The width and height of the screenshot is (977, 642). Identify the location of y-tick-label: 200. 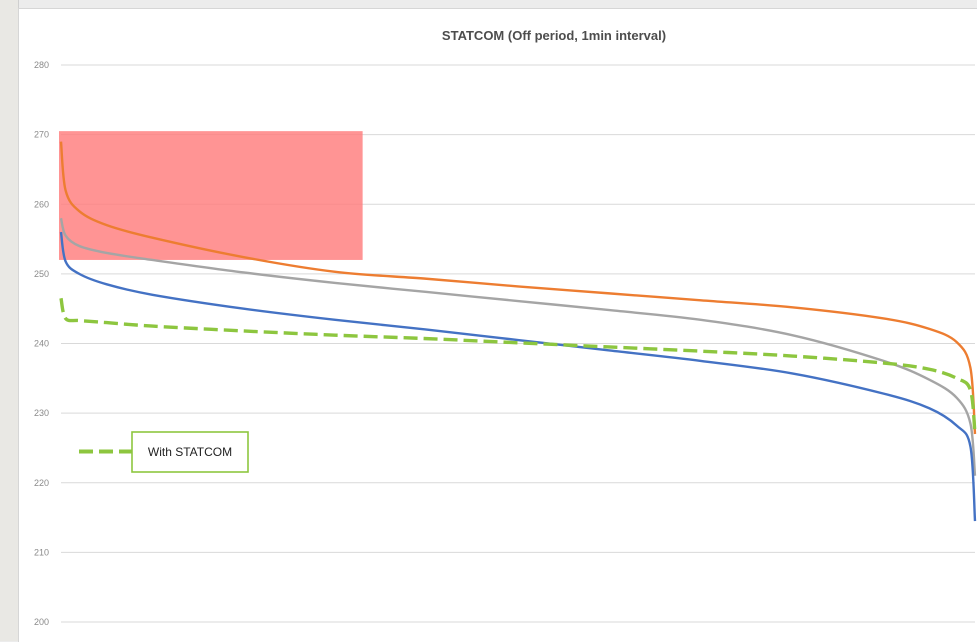
(41, 622).